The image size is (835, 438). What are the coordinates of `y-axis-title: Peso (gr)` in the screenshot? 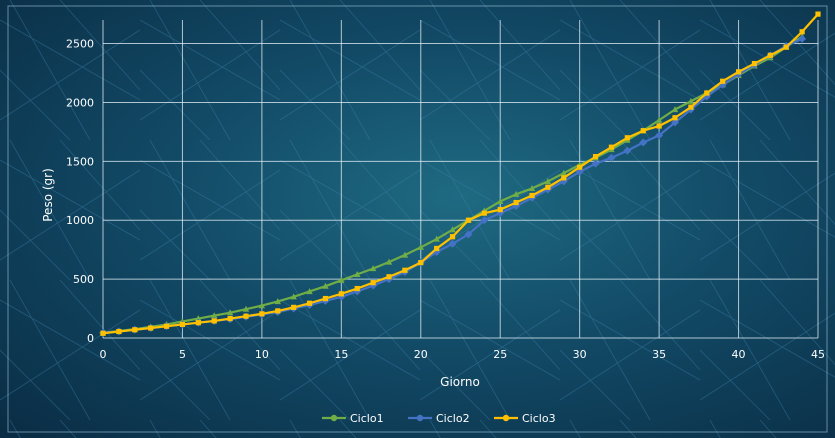 It's located at (48, 195).